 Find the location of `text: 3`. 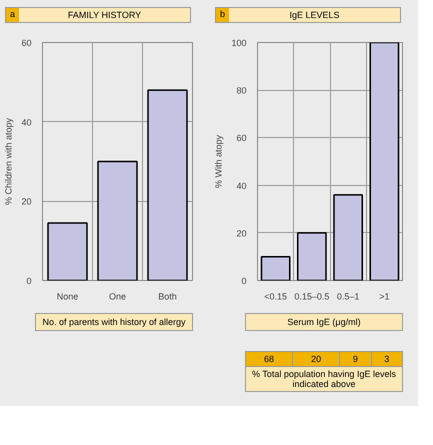

text: 3 is located at coordinates (386, 359).